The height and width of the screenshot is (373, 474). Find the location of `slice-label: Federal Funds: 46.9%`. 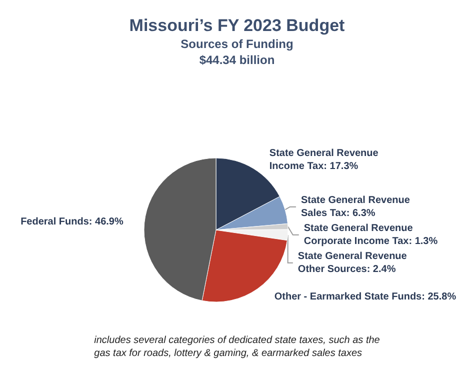

slice-label: Federal Funds: 46.9% is located at coordinates (72, 222).